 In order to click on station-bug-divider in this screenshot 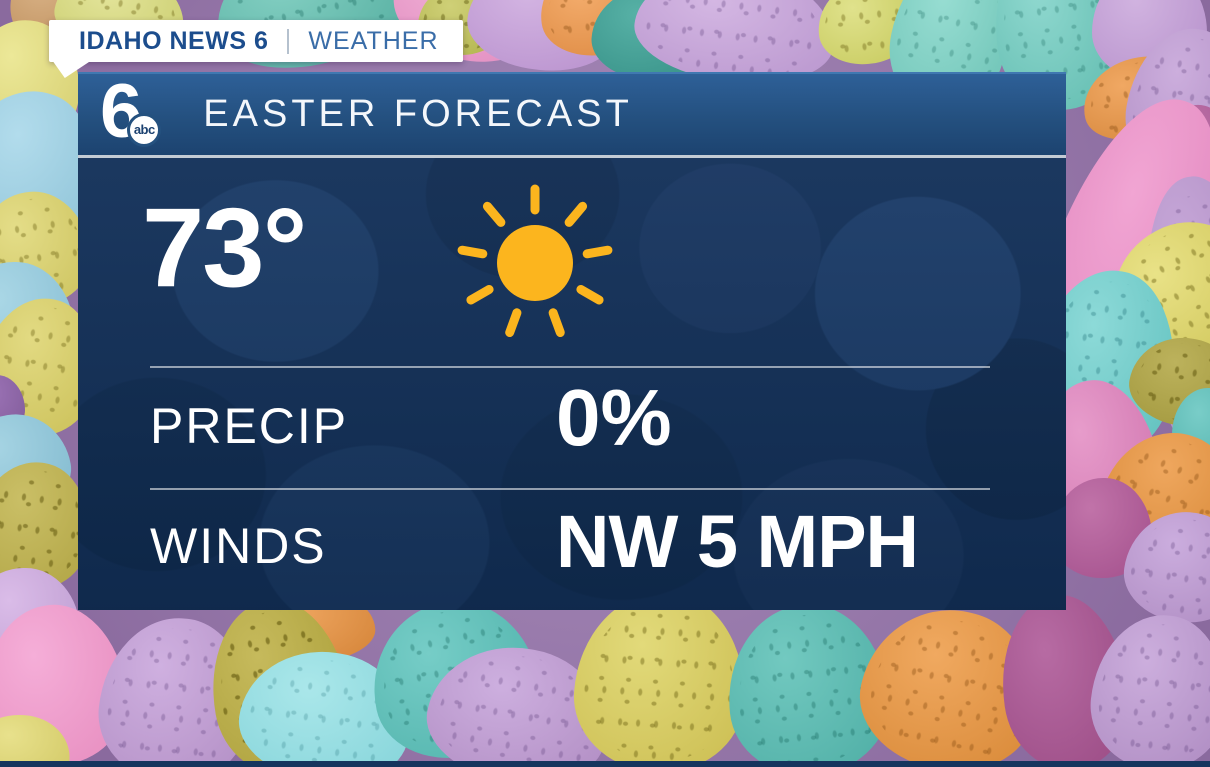, I will do `click(288, 41)`.